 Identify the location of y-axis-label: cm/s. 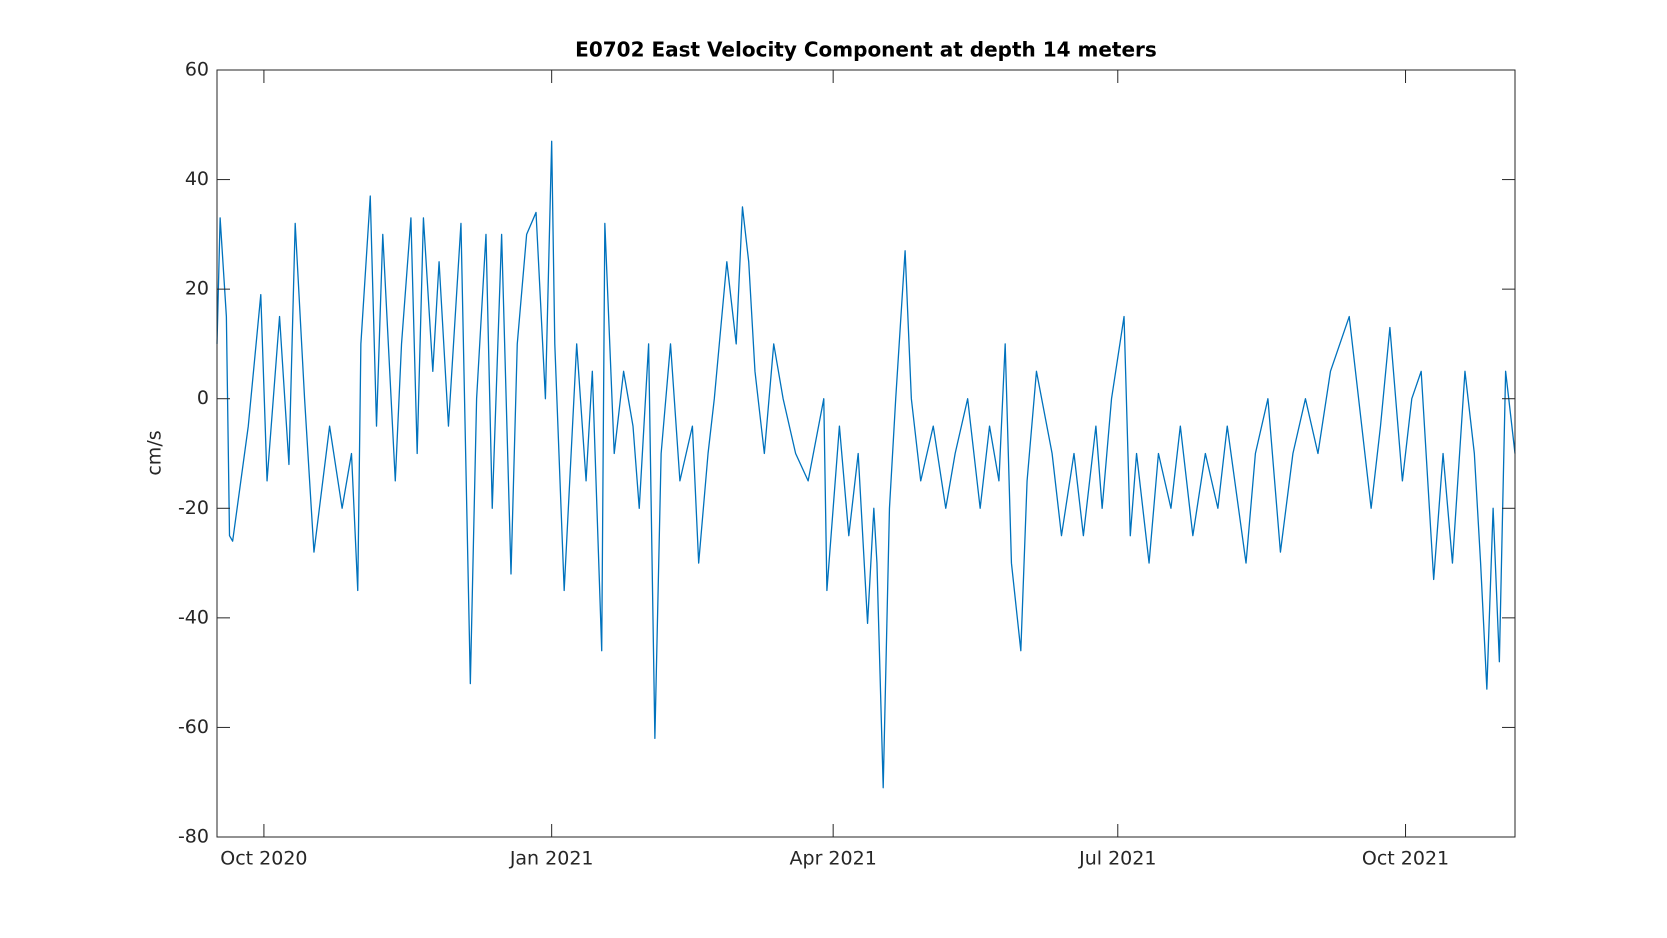
(155, 452).